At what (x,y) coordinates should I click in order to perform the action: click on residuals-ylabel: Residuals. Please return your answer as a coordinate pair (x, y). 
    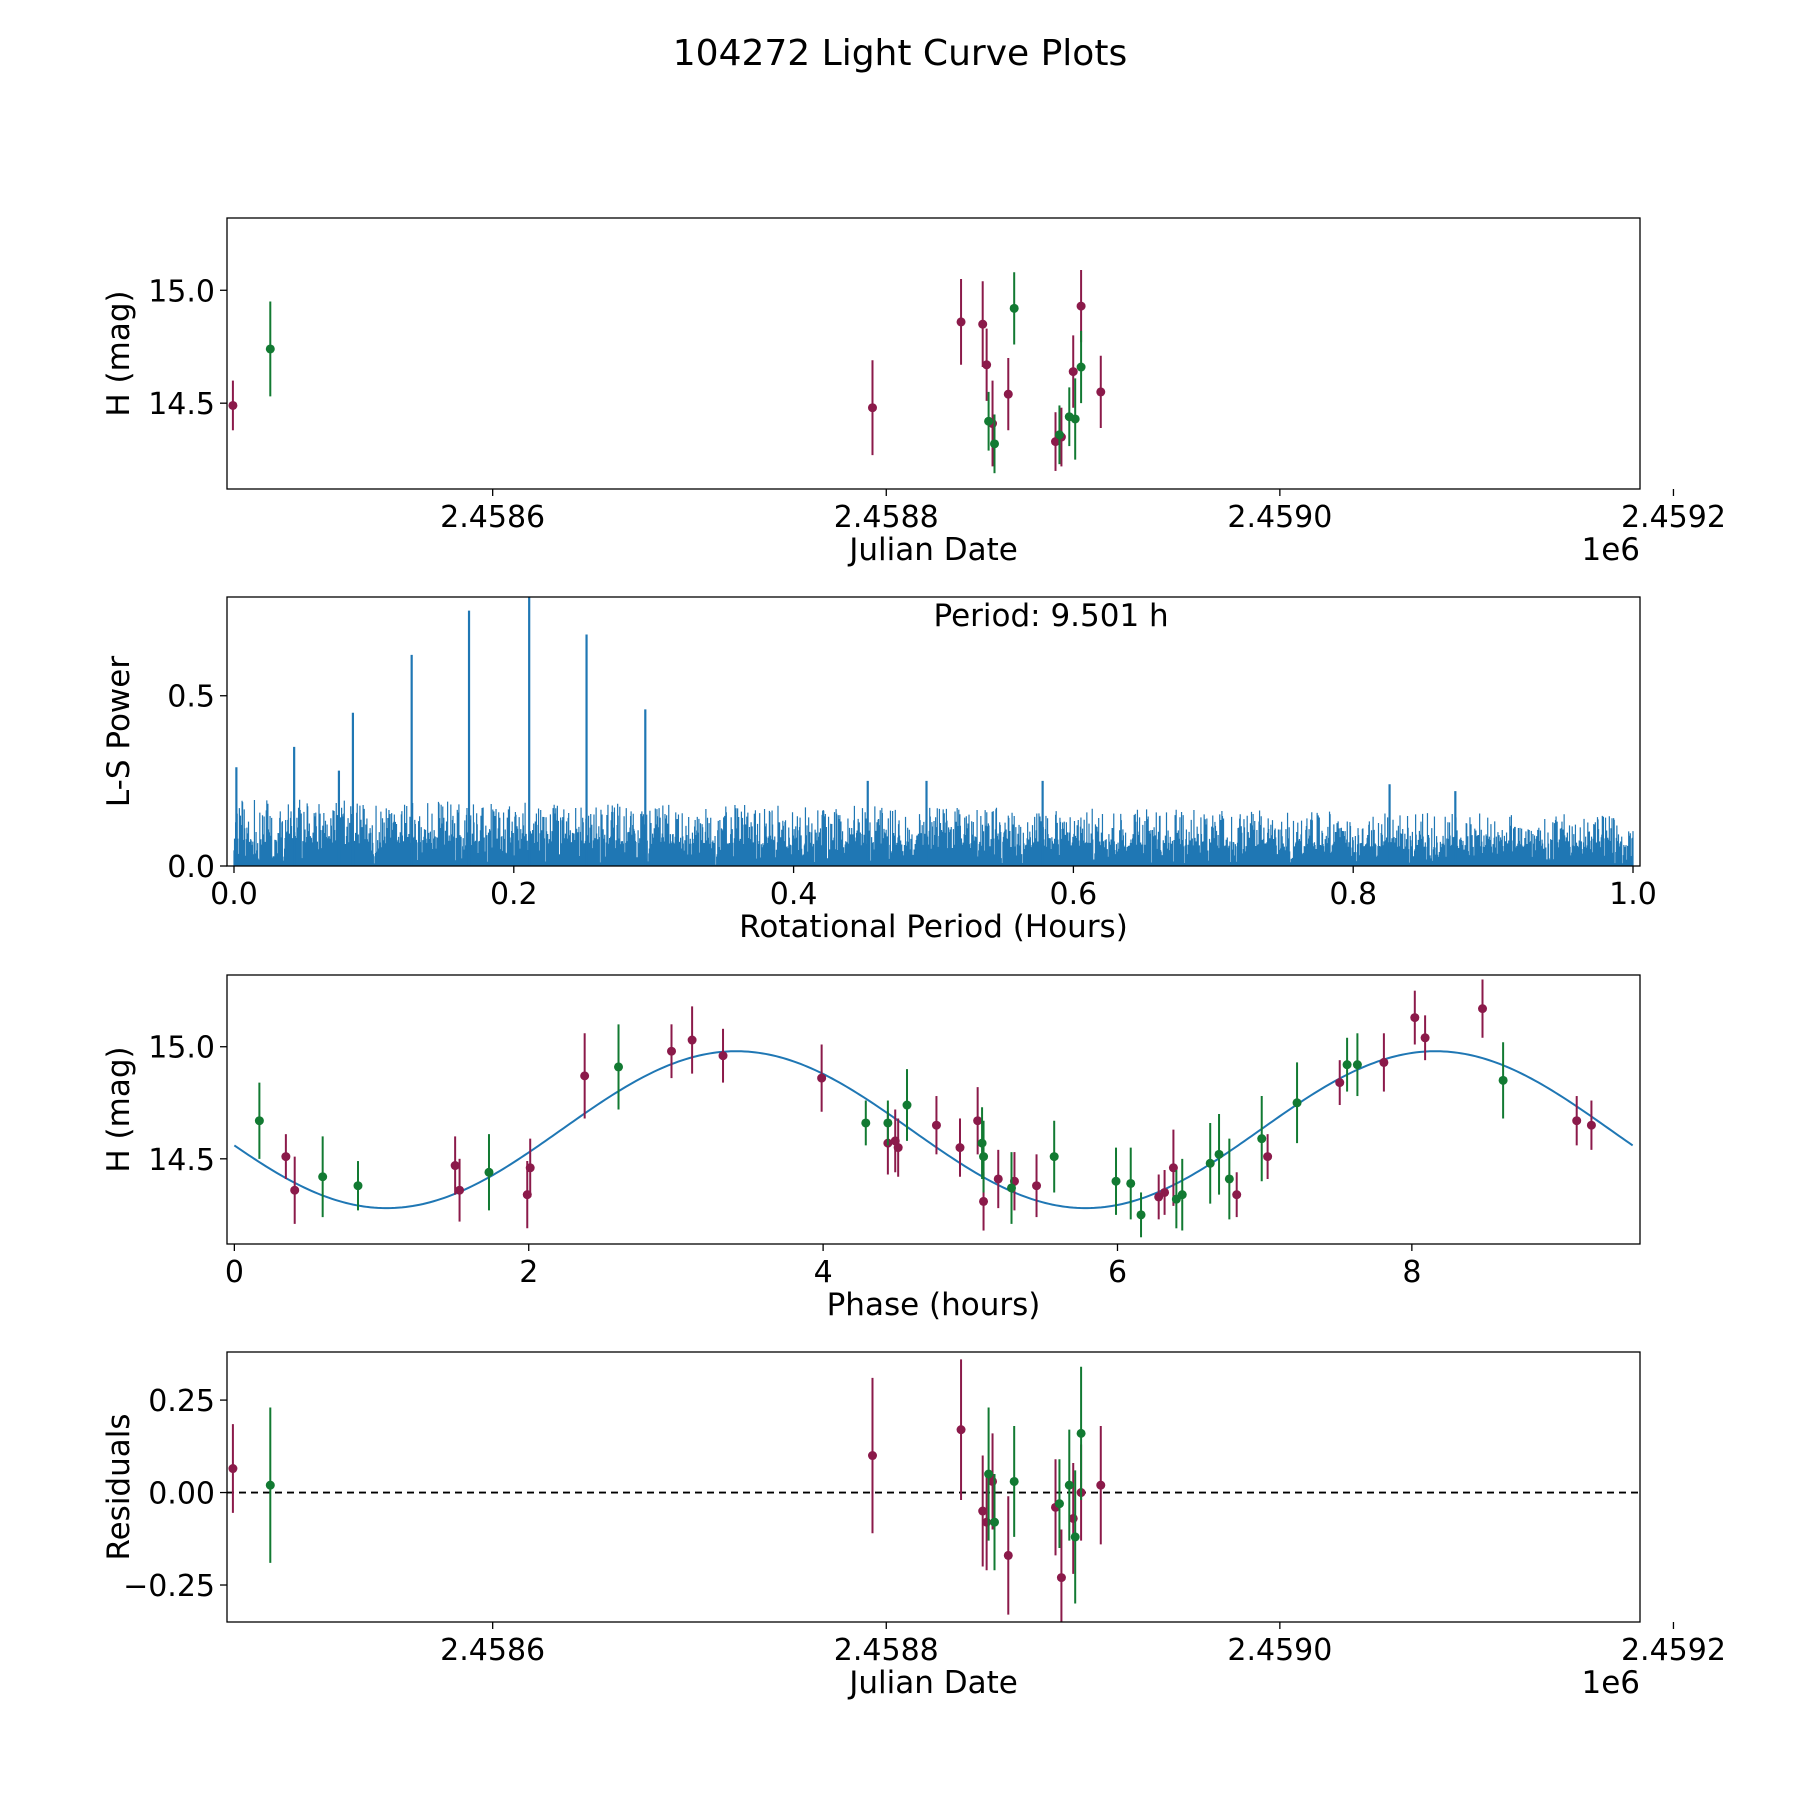
    Looking at the image, I should click on (119, 1486).